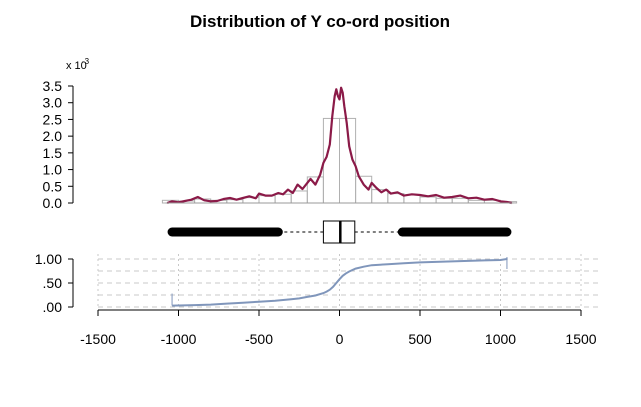  Describe the element at coordinates (580, 339) in the screenshot. I see `x-tick-label-6: 1500` at that location.